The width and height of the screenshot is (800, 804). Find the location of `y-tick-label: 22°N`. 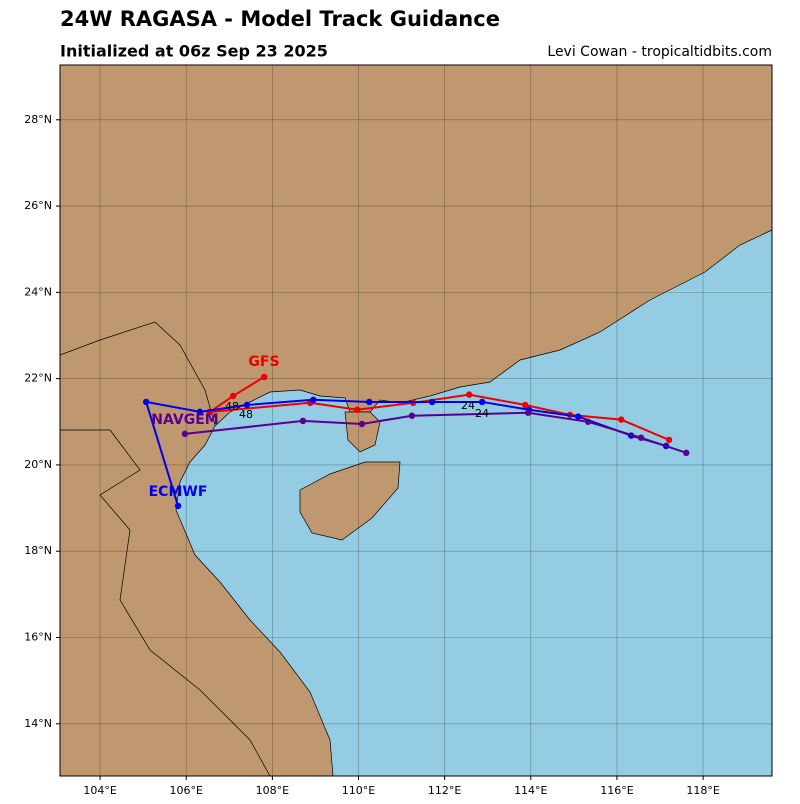

y-tick-label: 22°N is located at coordinates (38, 378).